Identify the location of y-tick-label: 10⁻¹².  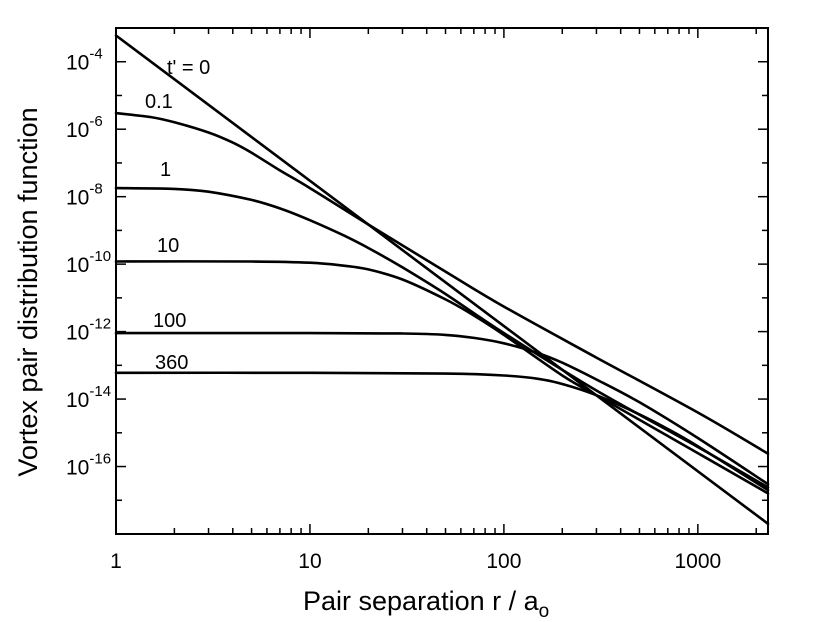
(88, 330).